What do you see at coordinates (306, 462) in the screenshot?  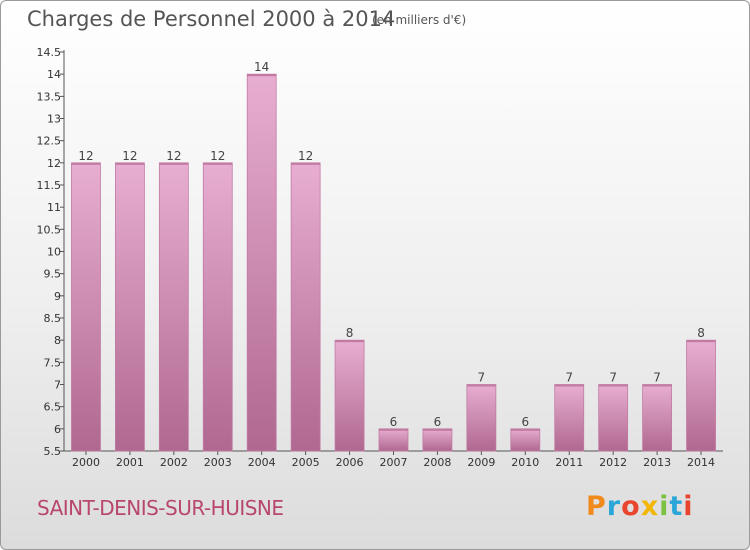 I see `x-tick-label: 2005` at bounding box center [306, 462].